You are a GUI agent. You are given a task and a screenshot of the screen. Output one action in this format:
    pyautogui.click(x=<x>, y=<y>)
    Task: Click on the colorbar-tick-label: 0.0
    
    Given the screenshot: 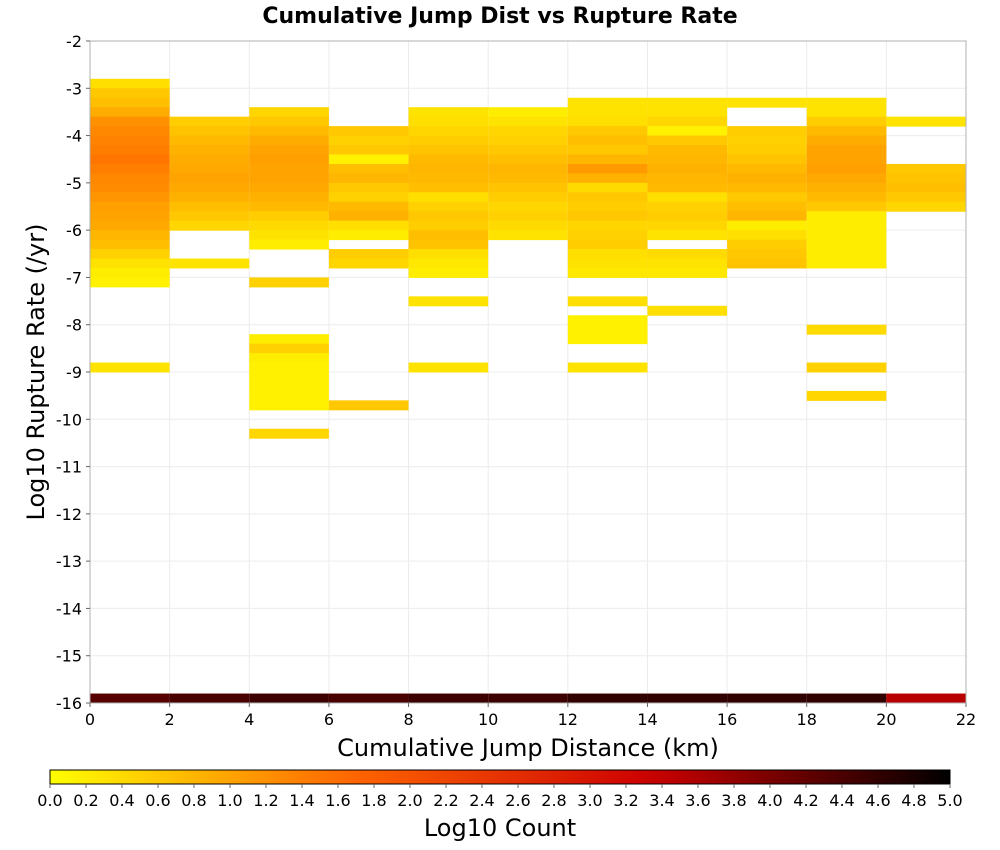 What is the action you would take?
    pyautogui.click(x=49, y=800)
    